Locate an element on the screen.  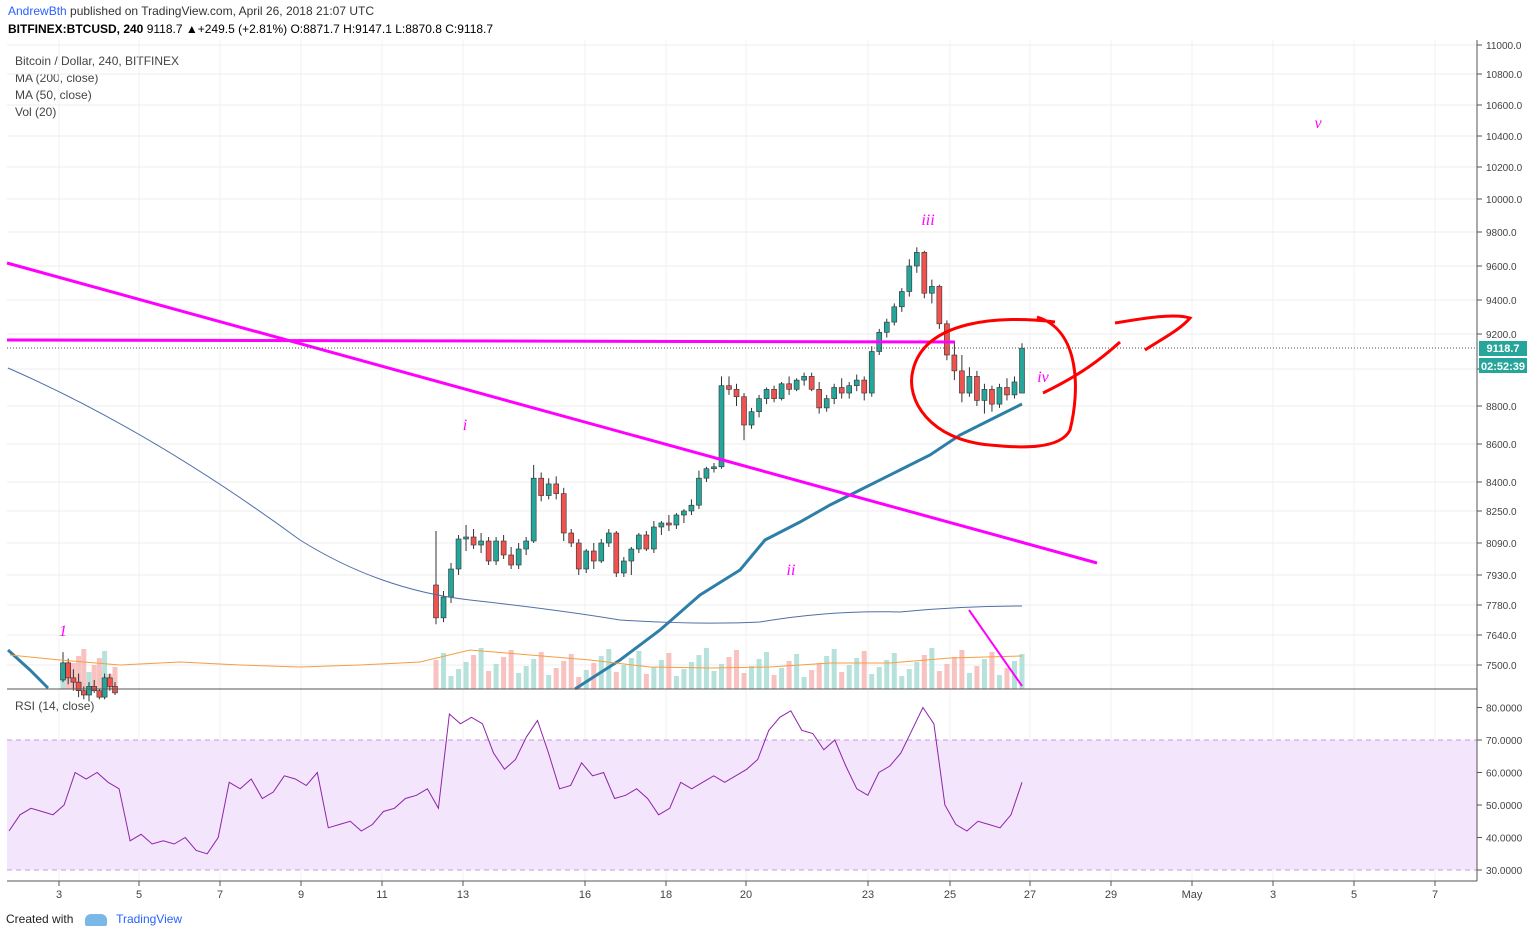
legend-vol: Vol (20) is located at coordinates (36, 112).